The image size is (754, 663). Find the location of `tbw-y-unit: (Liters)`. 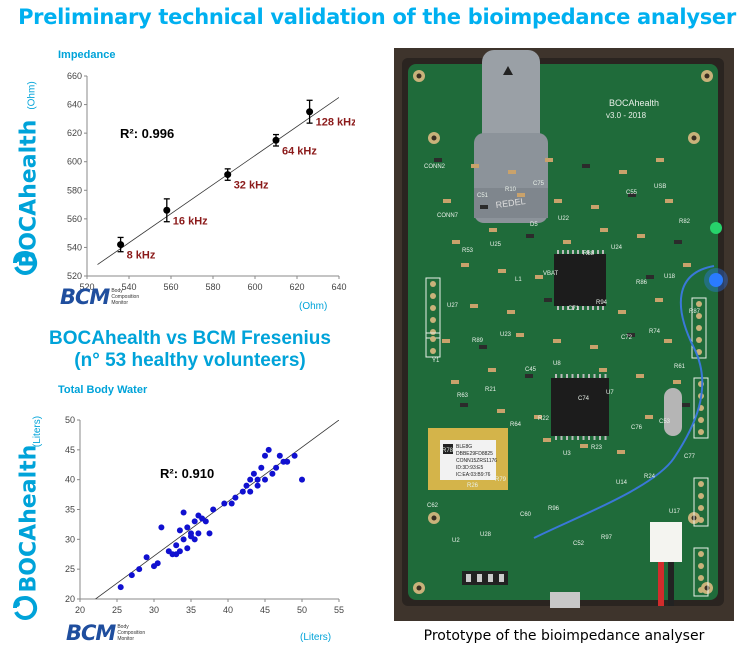

tbw-y-unit: (Liters) is located at coordinates (38, 431).